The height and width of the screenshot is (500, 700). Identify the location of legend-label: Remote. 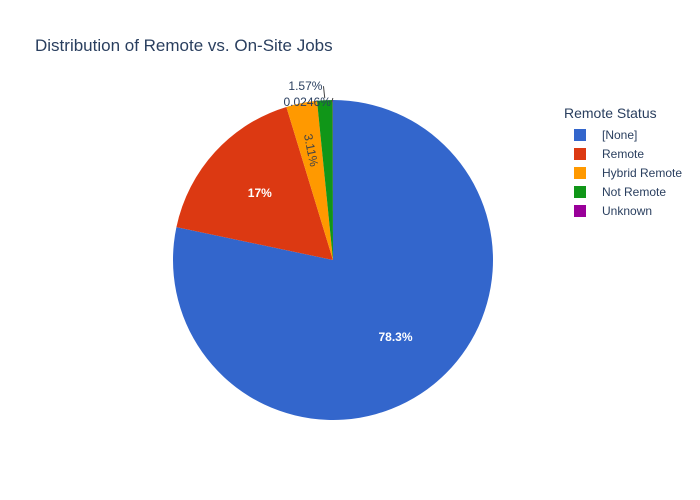
(623, 153).